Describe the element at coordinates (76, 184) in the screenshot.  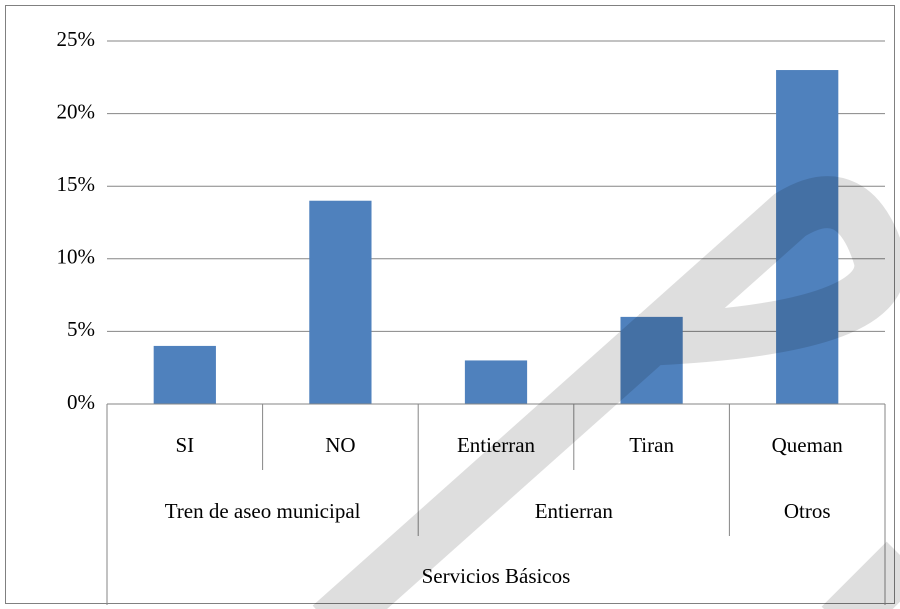
I see `y-tick-label: 15%` at that location.